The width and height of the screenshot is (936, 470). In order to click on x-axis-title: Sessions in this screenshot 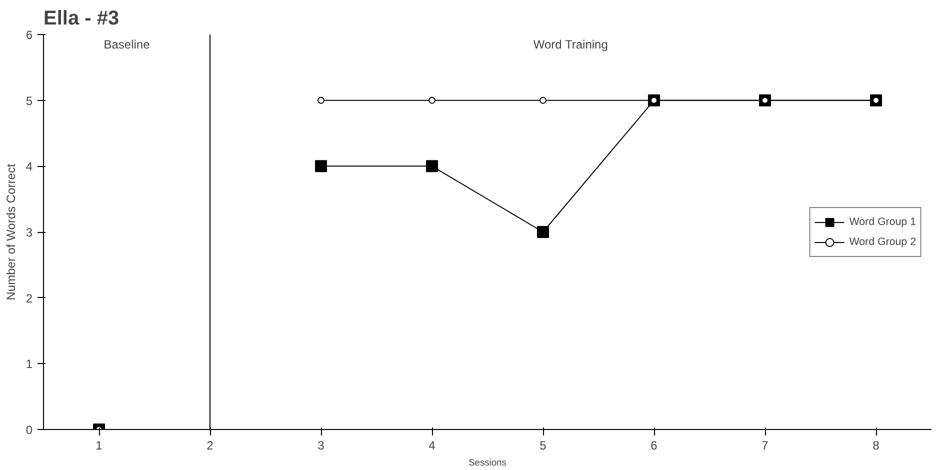, I will do `click(487, 463)`.